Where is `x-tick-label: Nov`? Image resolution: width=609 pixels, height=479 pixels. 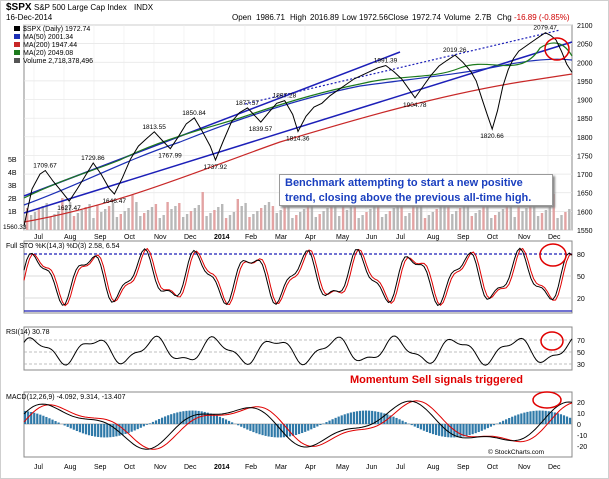
x-tick-label: Nov is located at coordinates (524, 467).